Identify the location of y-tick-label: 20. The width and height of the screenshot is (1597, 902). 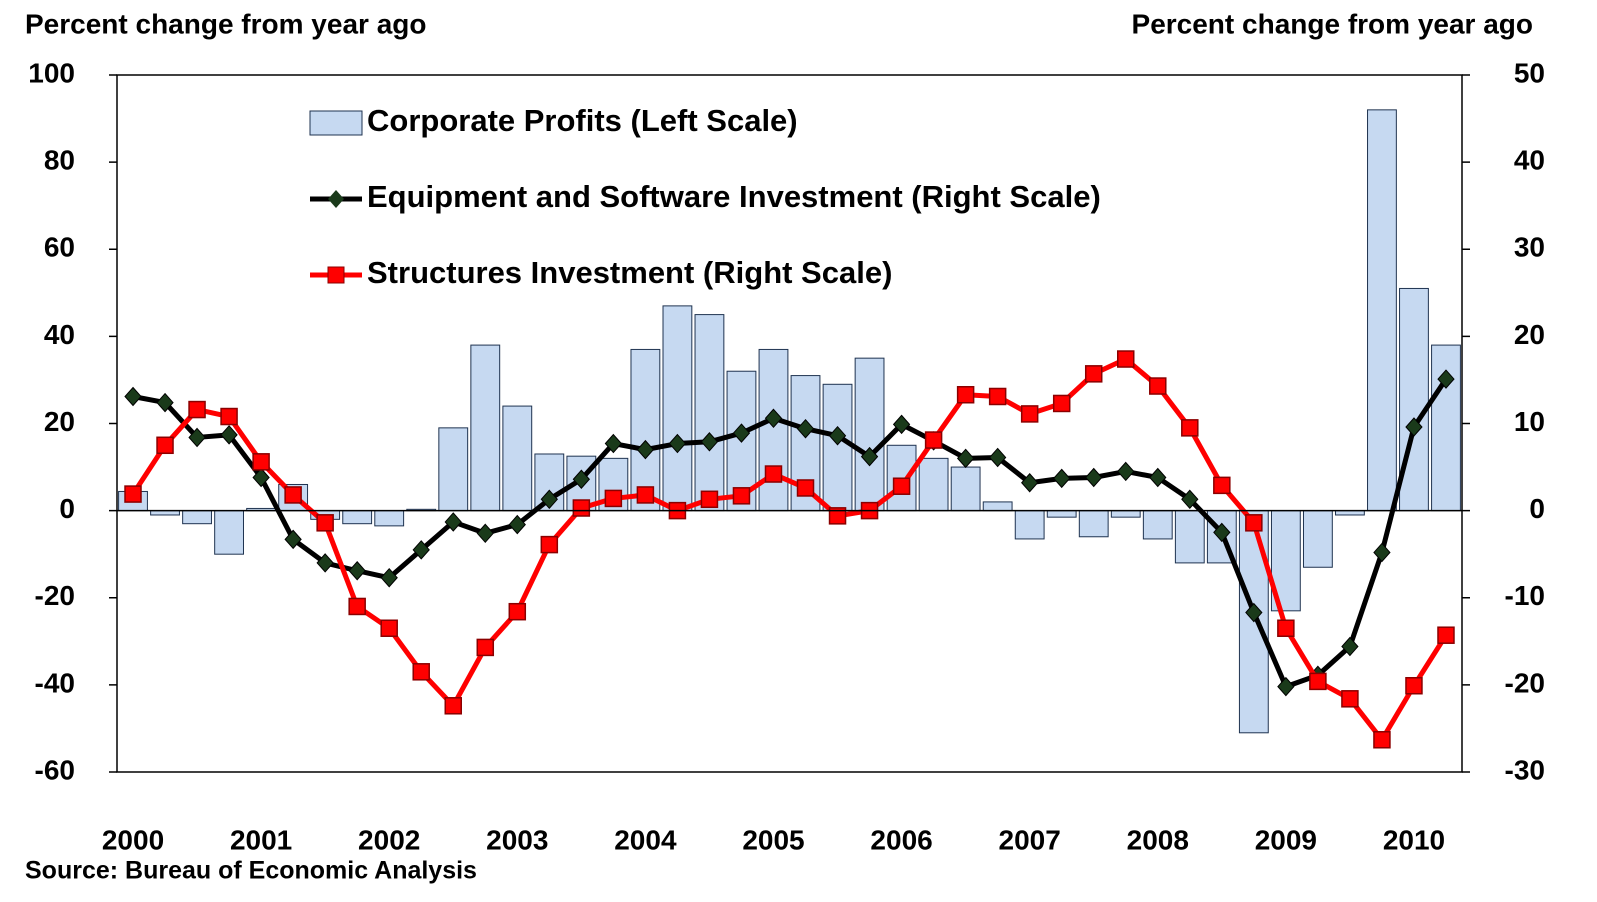
(59, 421).